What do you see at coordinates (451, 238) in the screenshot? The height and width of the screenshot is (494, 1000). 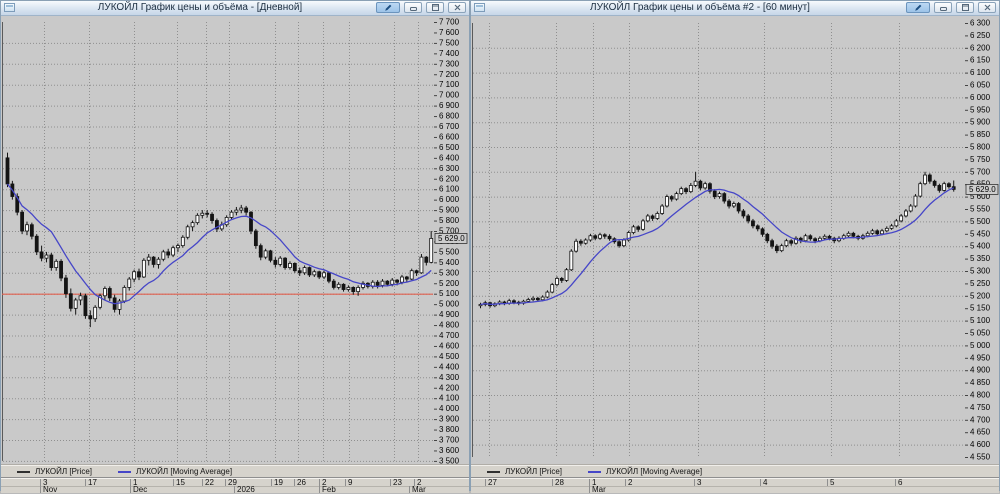 I see `last-price-label: 5 629.0` at bounding box center [451, 238].